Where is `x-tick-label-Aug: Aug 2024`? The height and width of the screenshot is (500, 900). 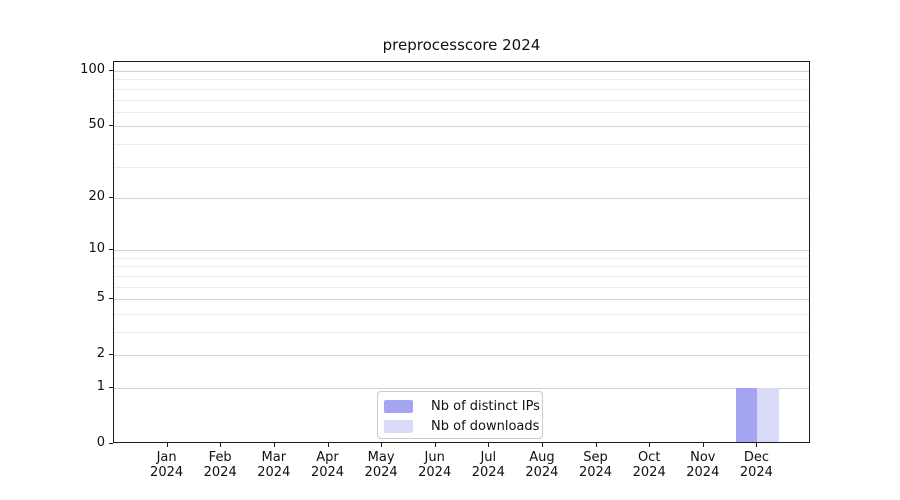
x-tick-label-Aug: Aug 2024 is located at coordinates (542, 465).